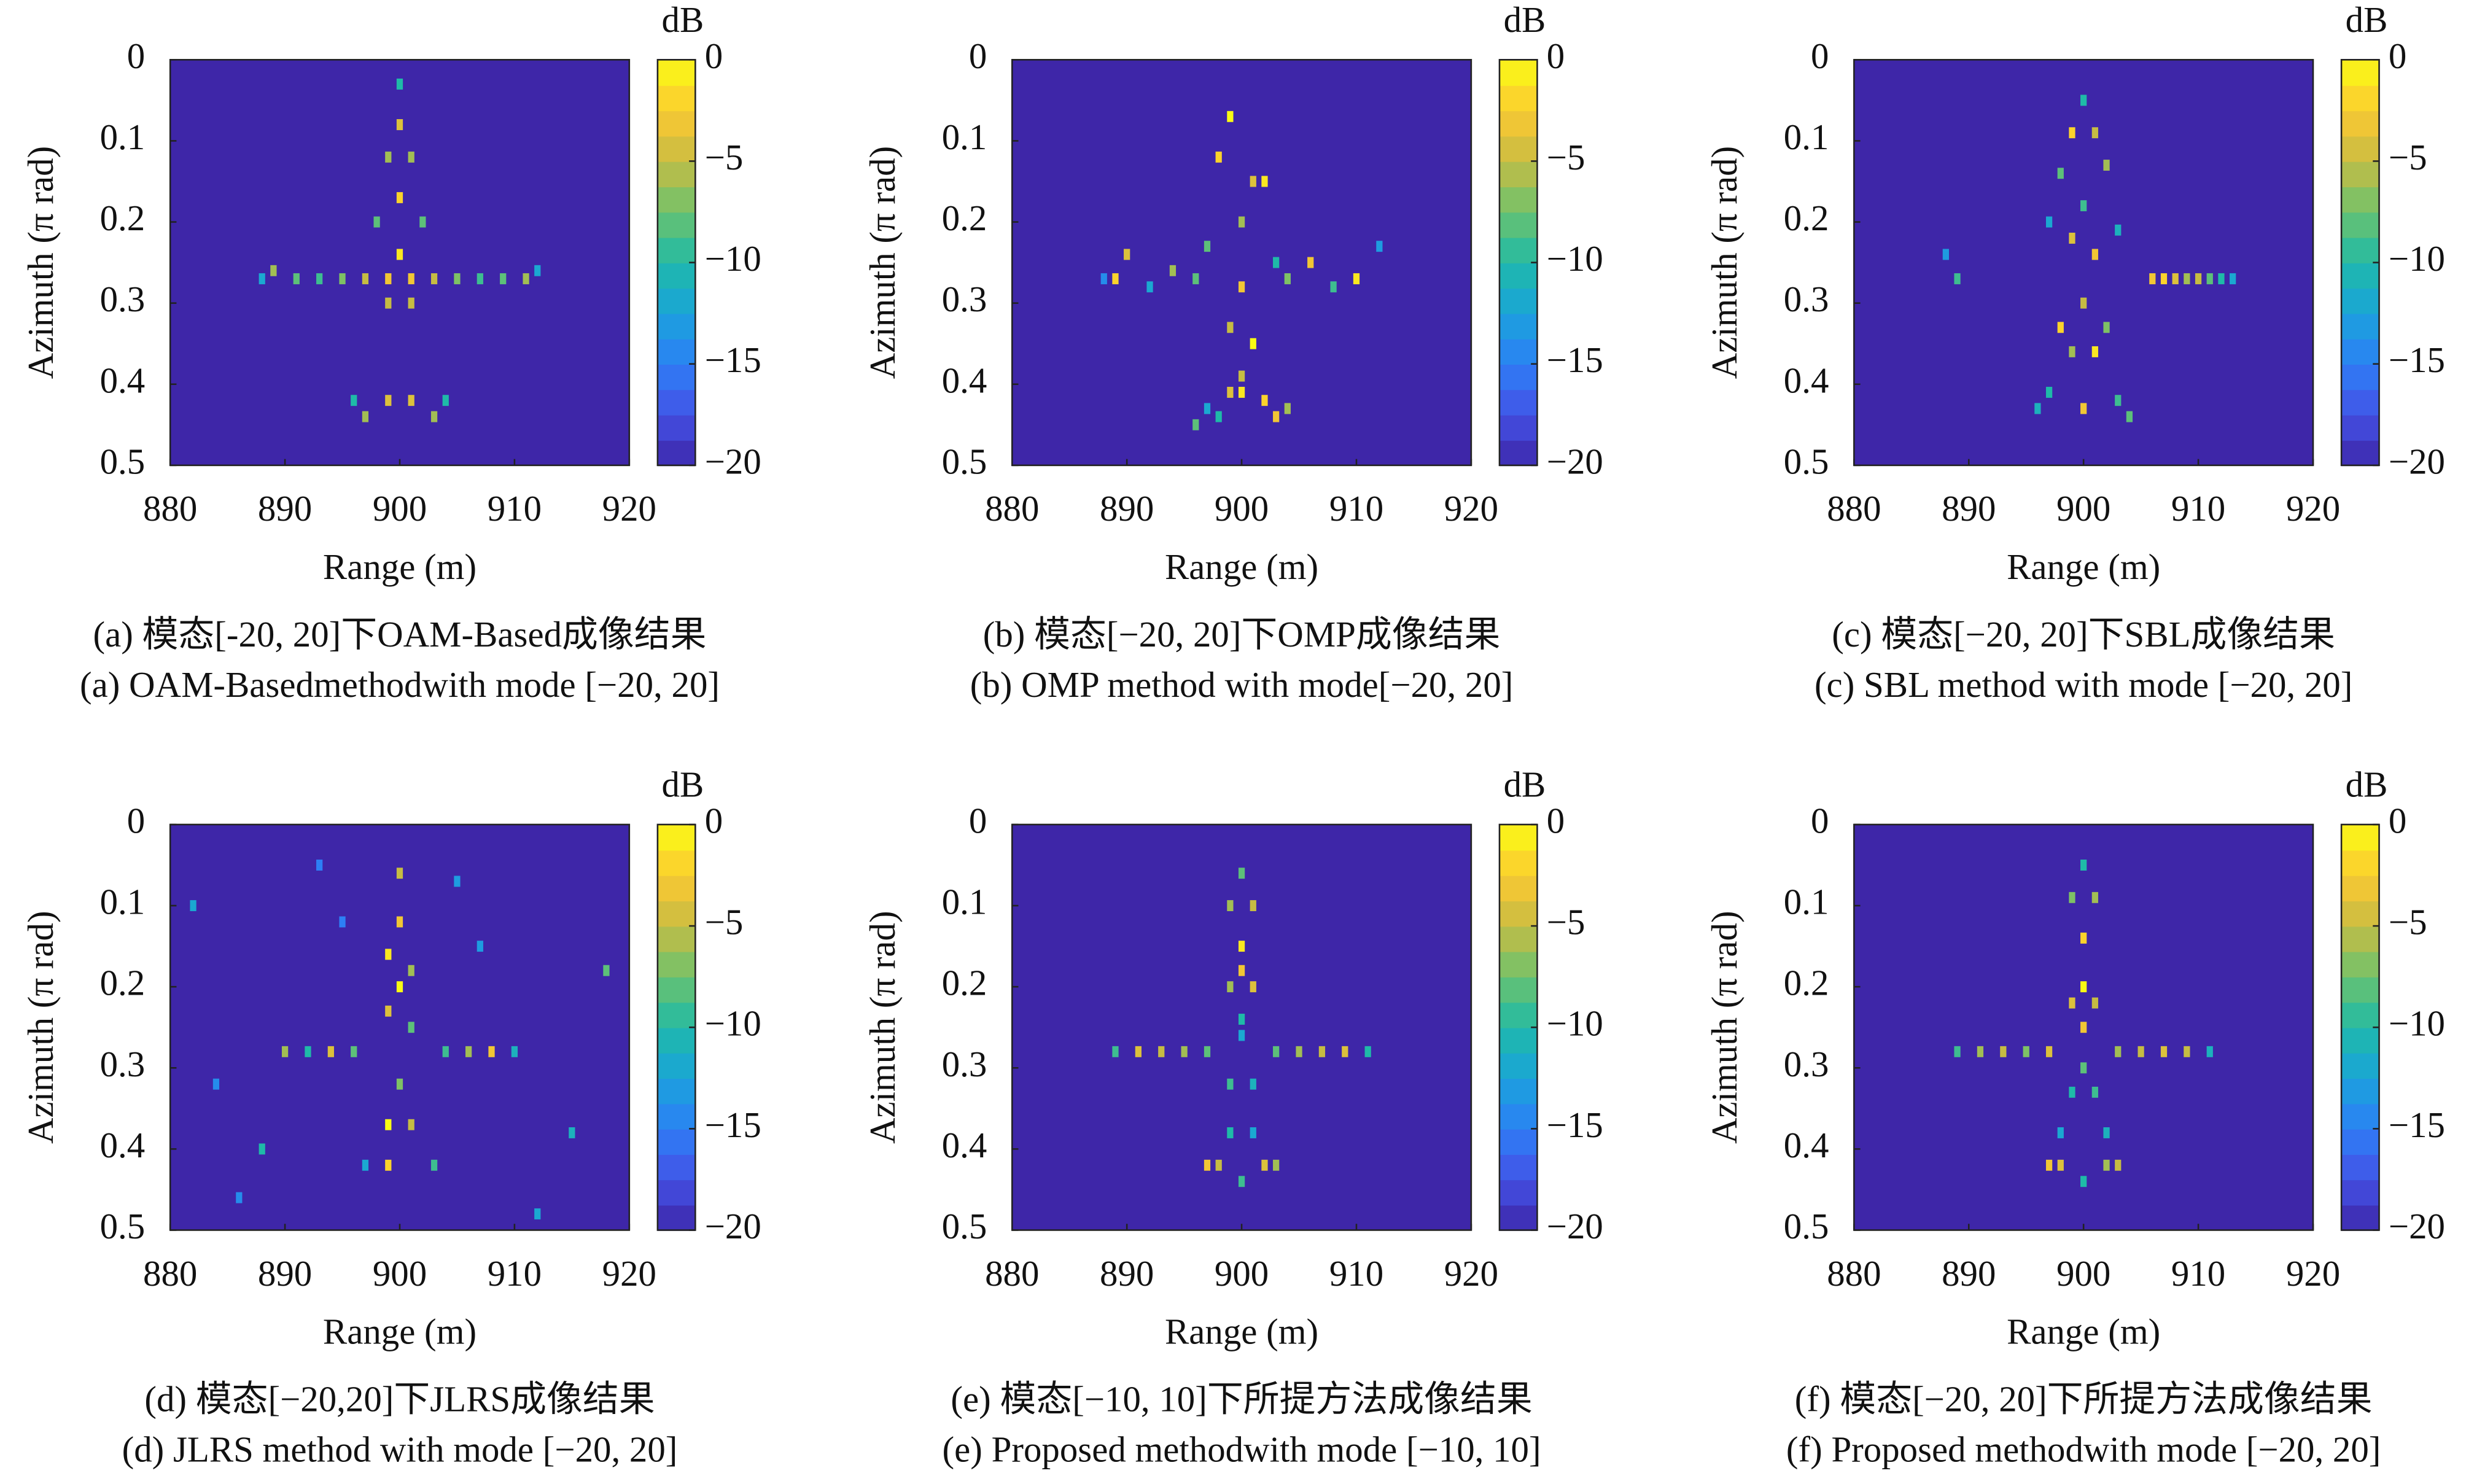 The width and height of the screenshot is (2466, 1484). I want to click on caption-cn: (d) 模态[−20,20]下JLRS成像结果, so click(399, 1400).